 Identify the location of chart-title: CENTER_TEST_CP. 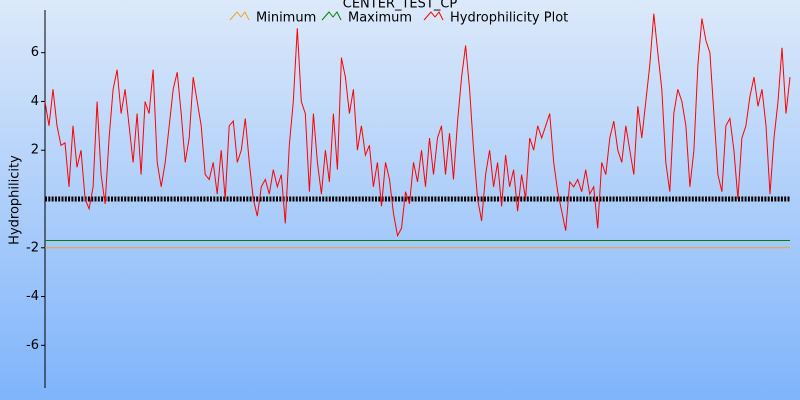
(400, 6).